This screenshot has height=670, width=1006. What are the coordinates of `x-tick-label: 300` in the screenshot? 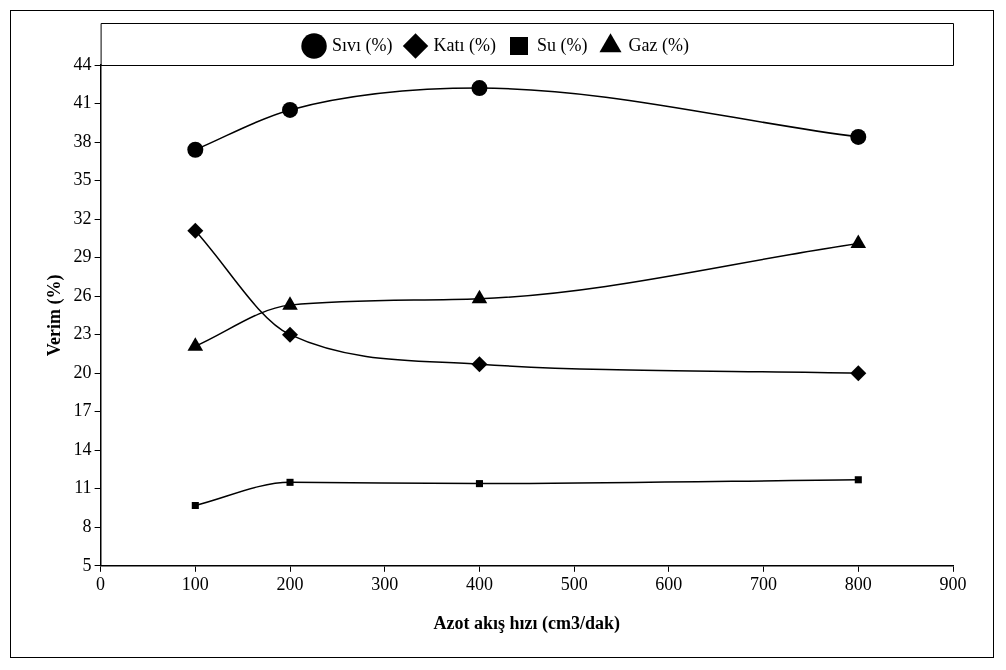 It's located at (385, 584).